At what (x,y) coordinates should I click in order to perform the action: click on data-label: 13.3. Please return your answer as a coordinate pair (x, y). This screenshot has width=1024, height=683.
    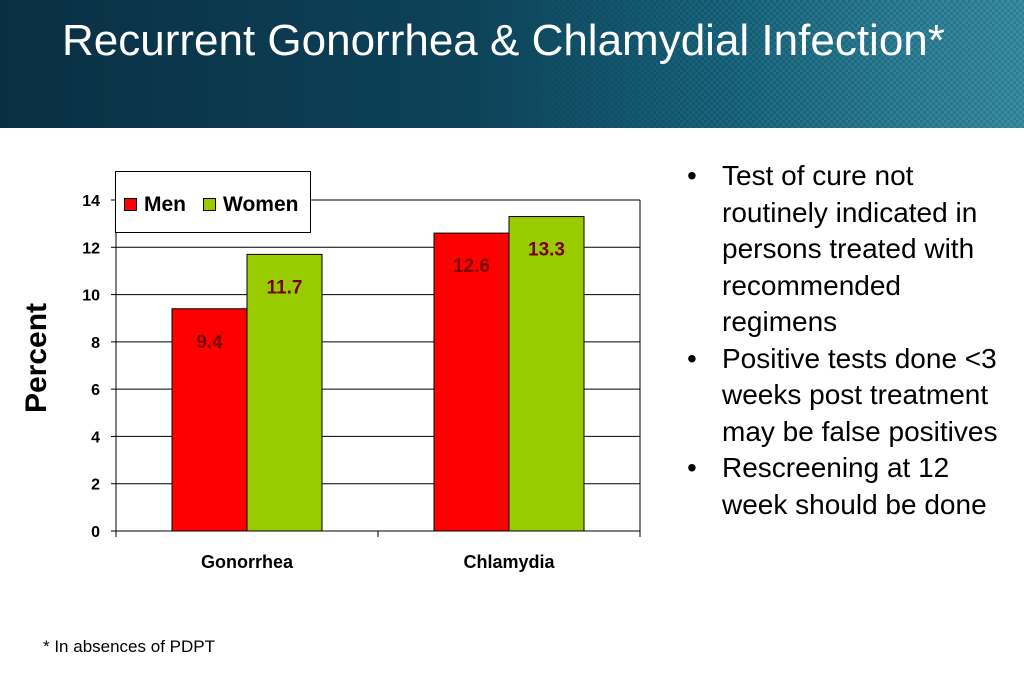
    Looking at the image, I should click on (546, 250).